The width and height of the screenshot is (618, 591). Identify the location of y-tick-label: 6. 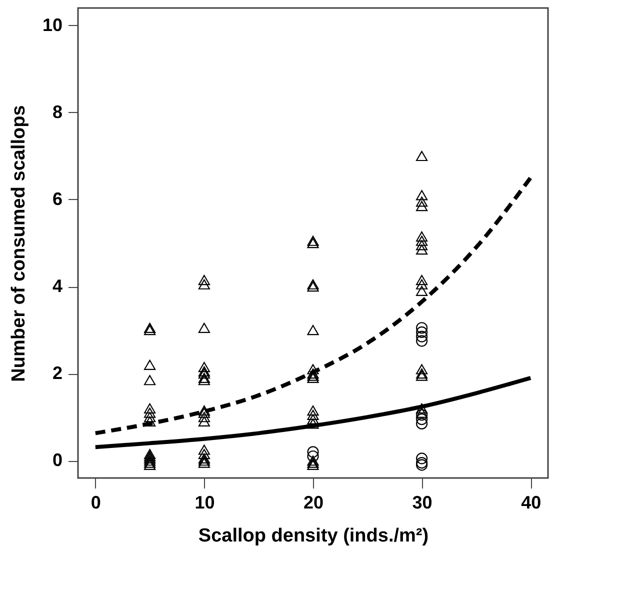
(57, 198).